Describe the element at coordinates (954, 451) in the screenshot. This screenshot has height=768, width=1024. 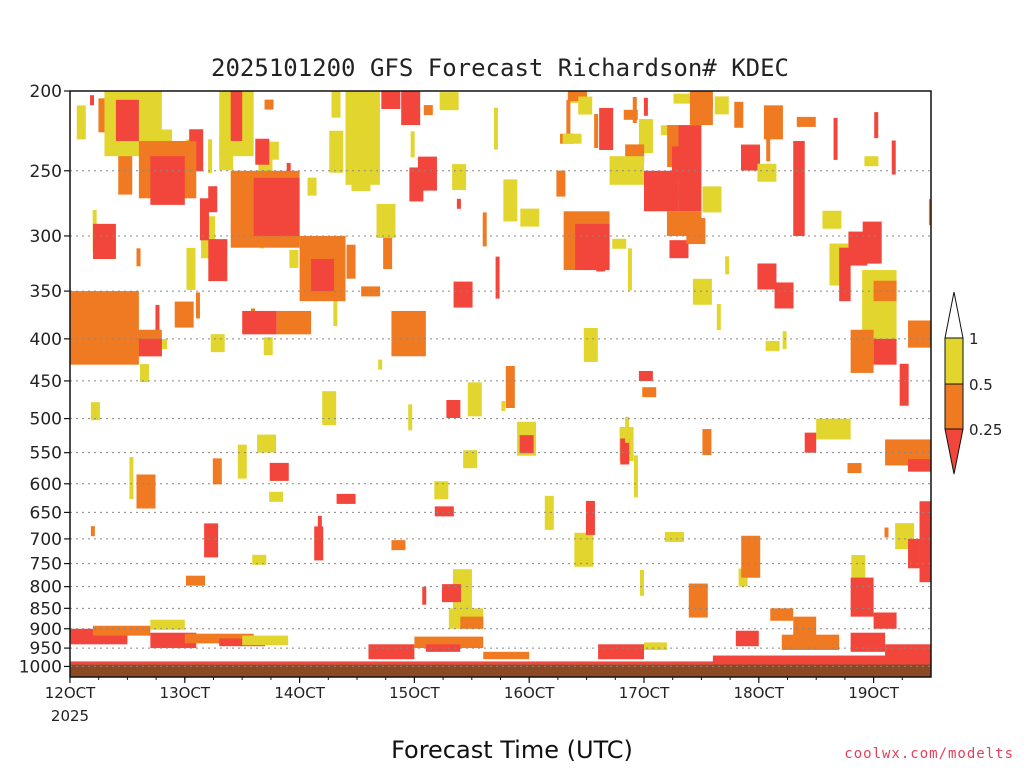
I see `legend-bottom-arrow` at that location.